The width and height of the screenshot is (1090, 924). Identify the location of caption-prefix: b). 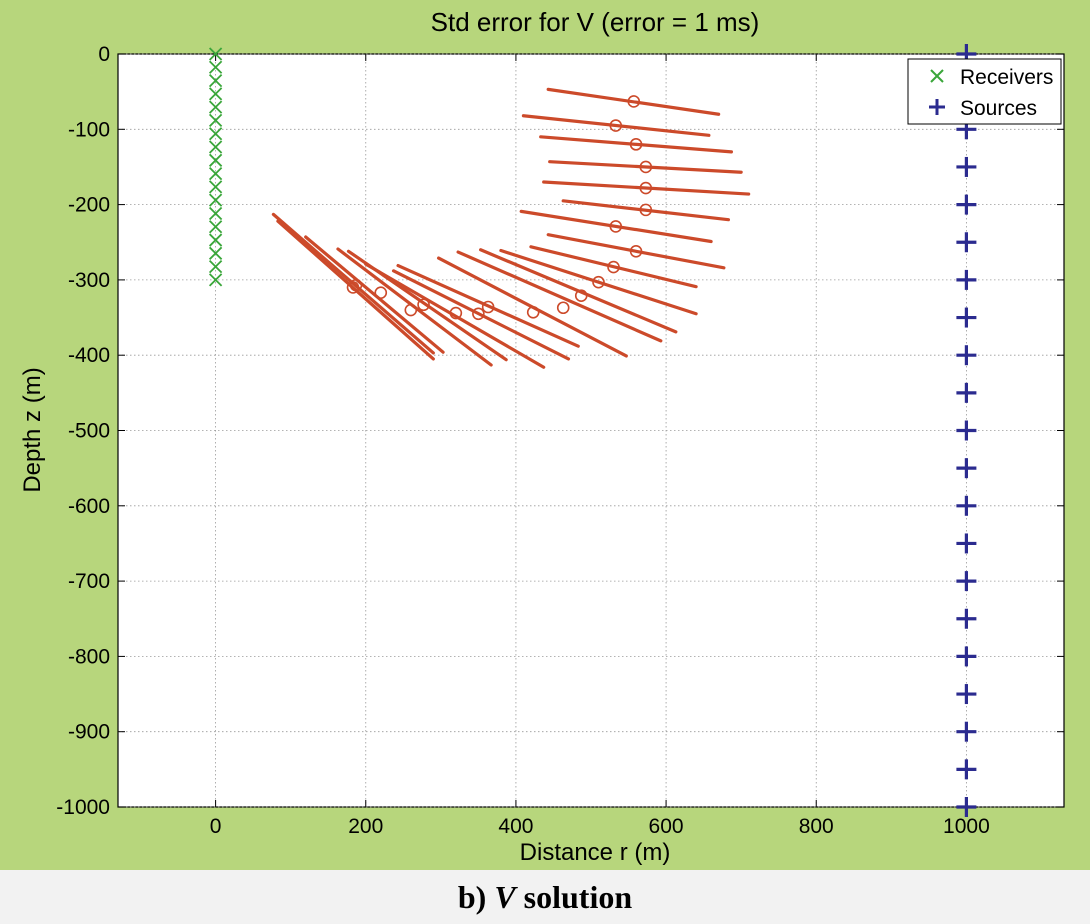
(472, 897).